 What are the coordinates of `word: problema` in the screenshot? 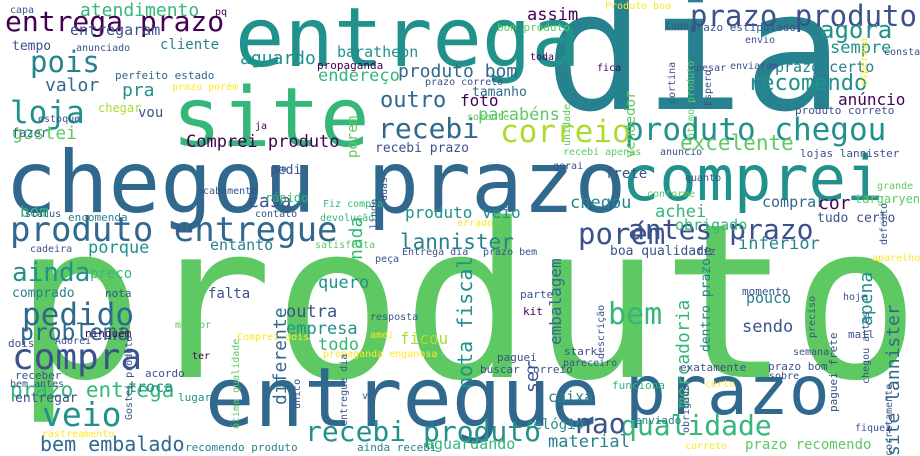 It's located at (75, 333).